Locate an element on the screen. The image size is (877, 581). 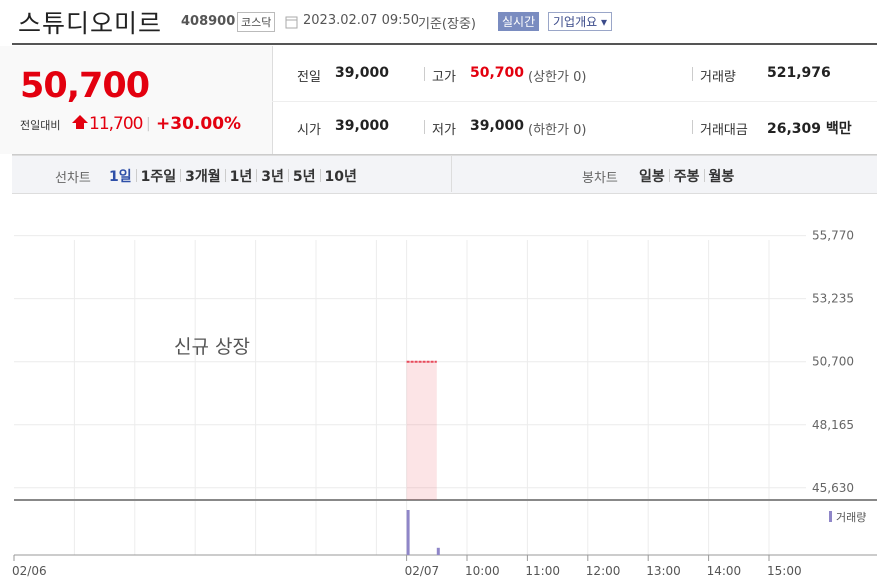
x-tick-label: 12:00 is located at coordinates (603, 571).